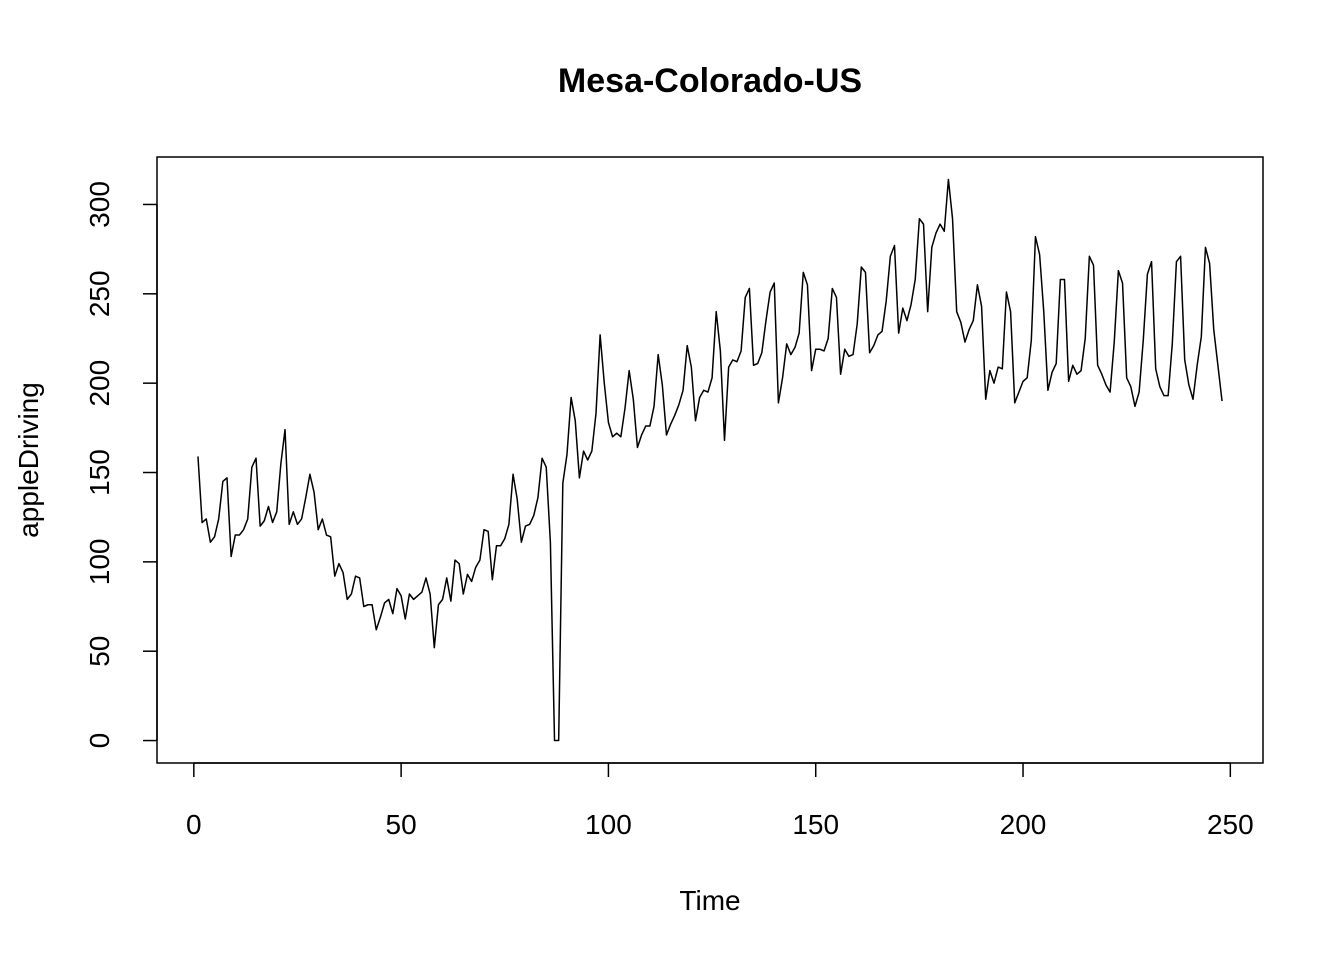 This screenshot has height=965, width=1344. What do you see at coordinates (99, 651) in the screenshot?
I see `y-tick-label: 50` at bounding box center [99, 651].